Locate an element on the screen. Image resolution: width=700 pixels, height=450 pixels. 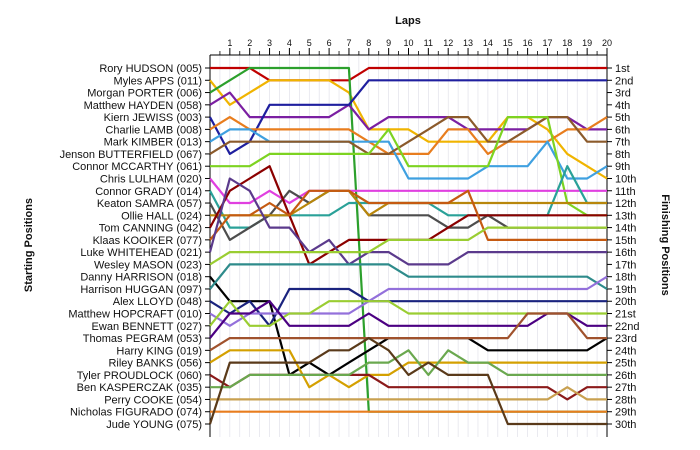
start-position-label: Tyler PROUDLOCK (060) is located at coordinates (139, 376).